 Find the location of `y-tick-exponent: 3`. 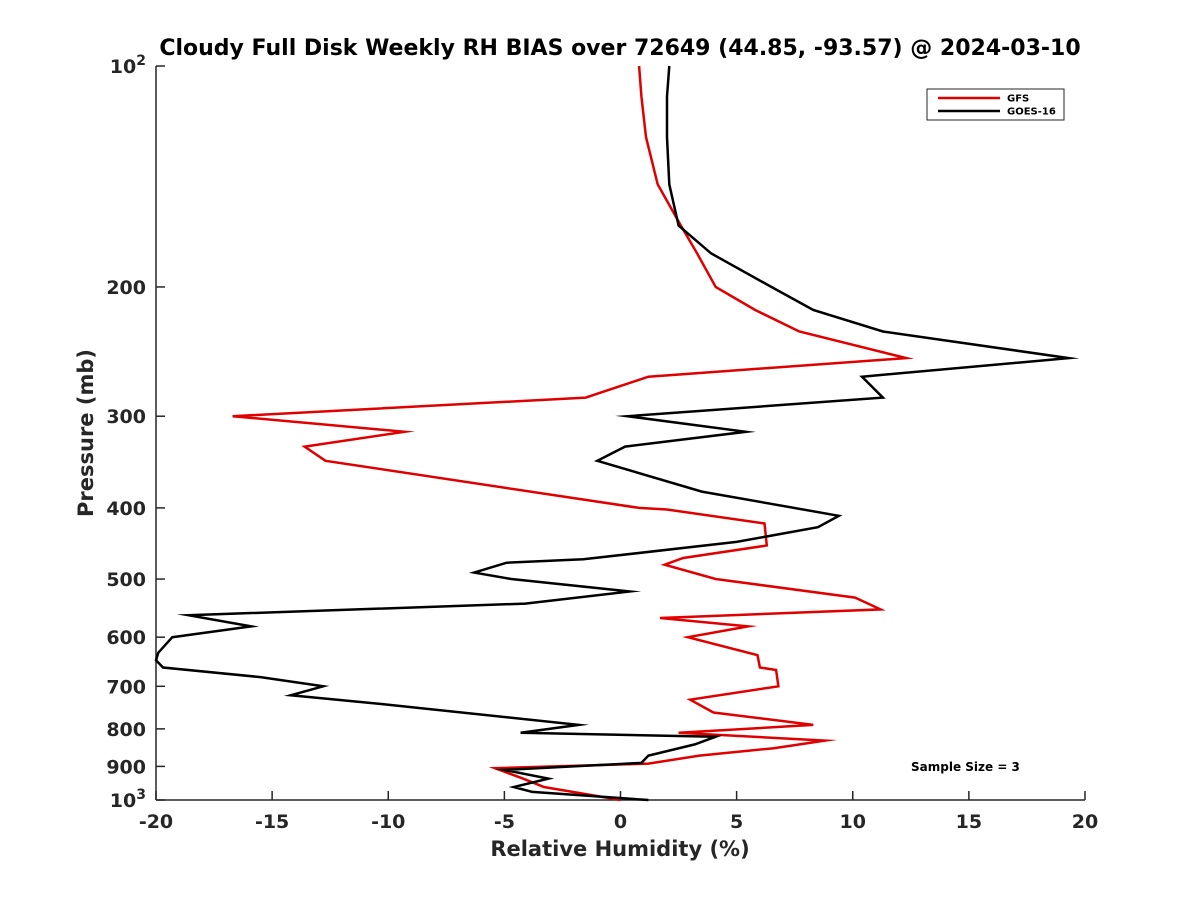

y-tick-exponent: 3 is located at coordinates (141, 795).